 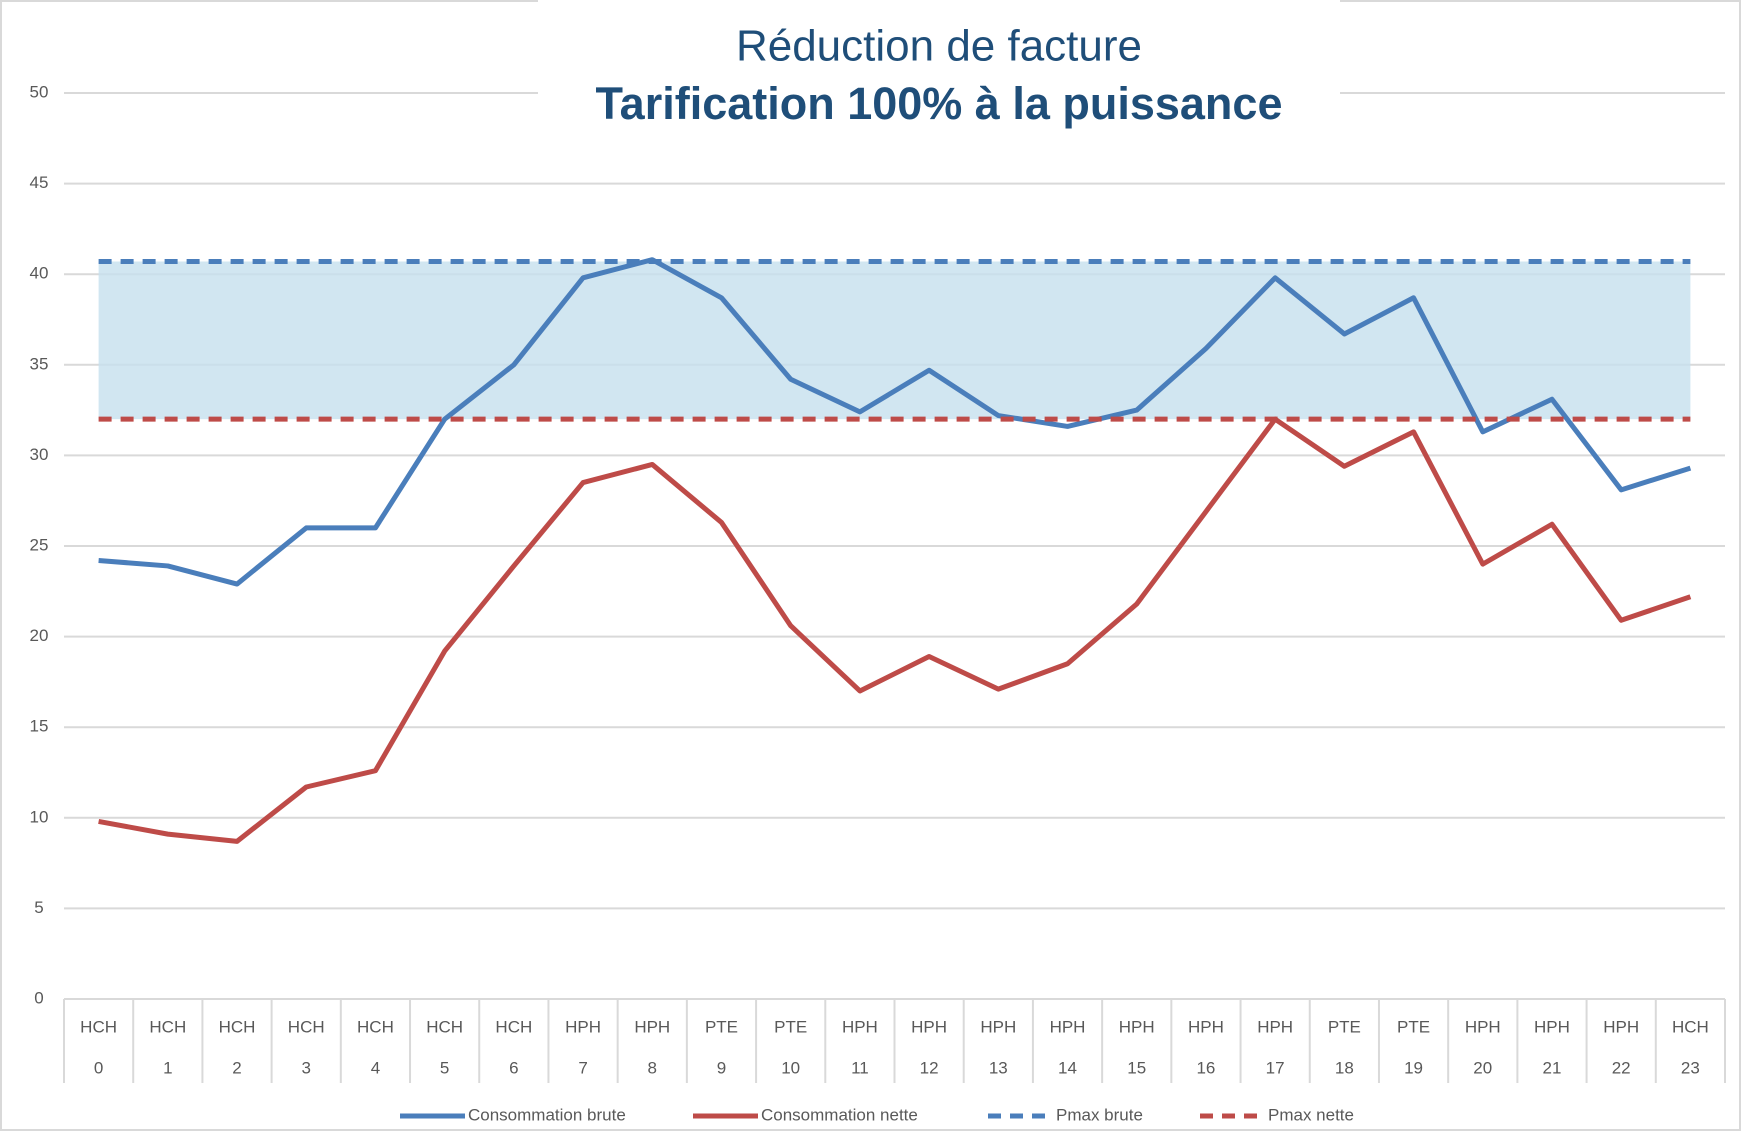 What do you see at coordinates (375, 1067) in the screenshot?
I see `x-tick-label: 4` at bounding box center [375, 1067].